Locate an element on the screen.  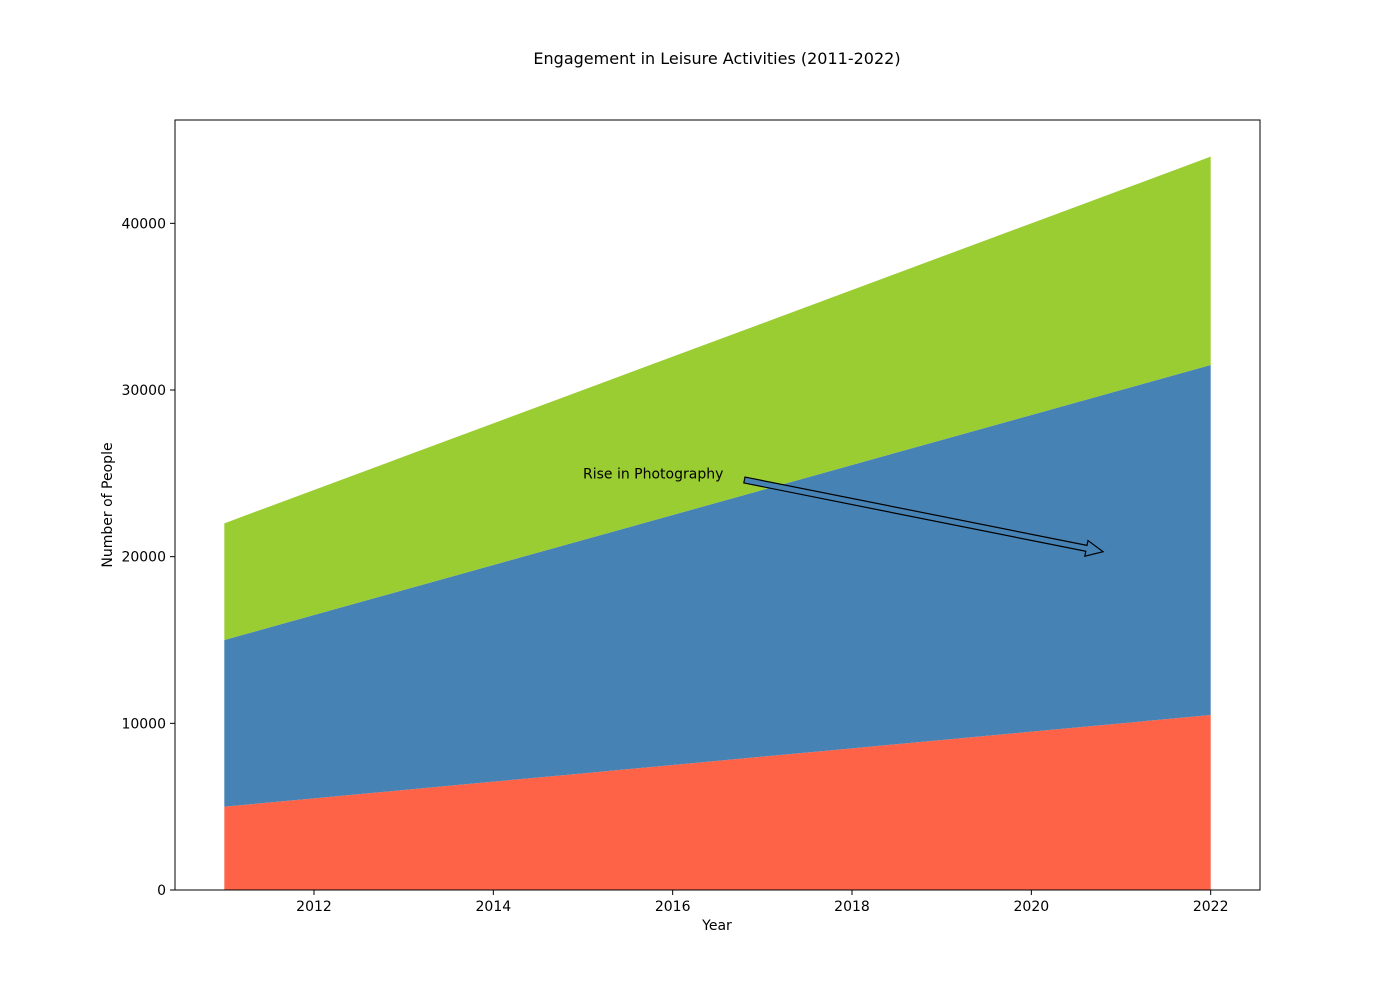
y-axis-ticks: 0 10000 20000 30000 40000 is located at coordinates (148, 557).